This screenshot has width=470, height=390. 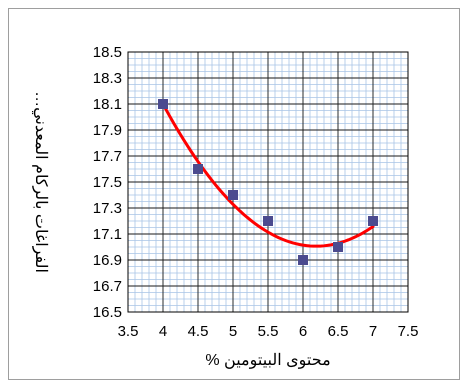 I want to click on y-tick-label: 17.3, so click(x=107, y=208).